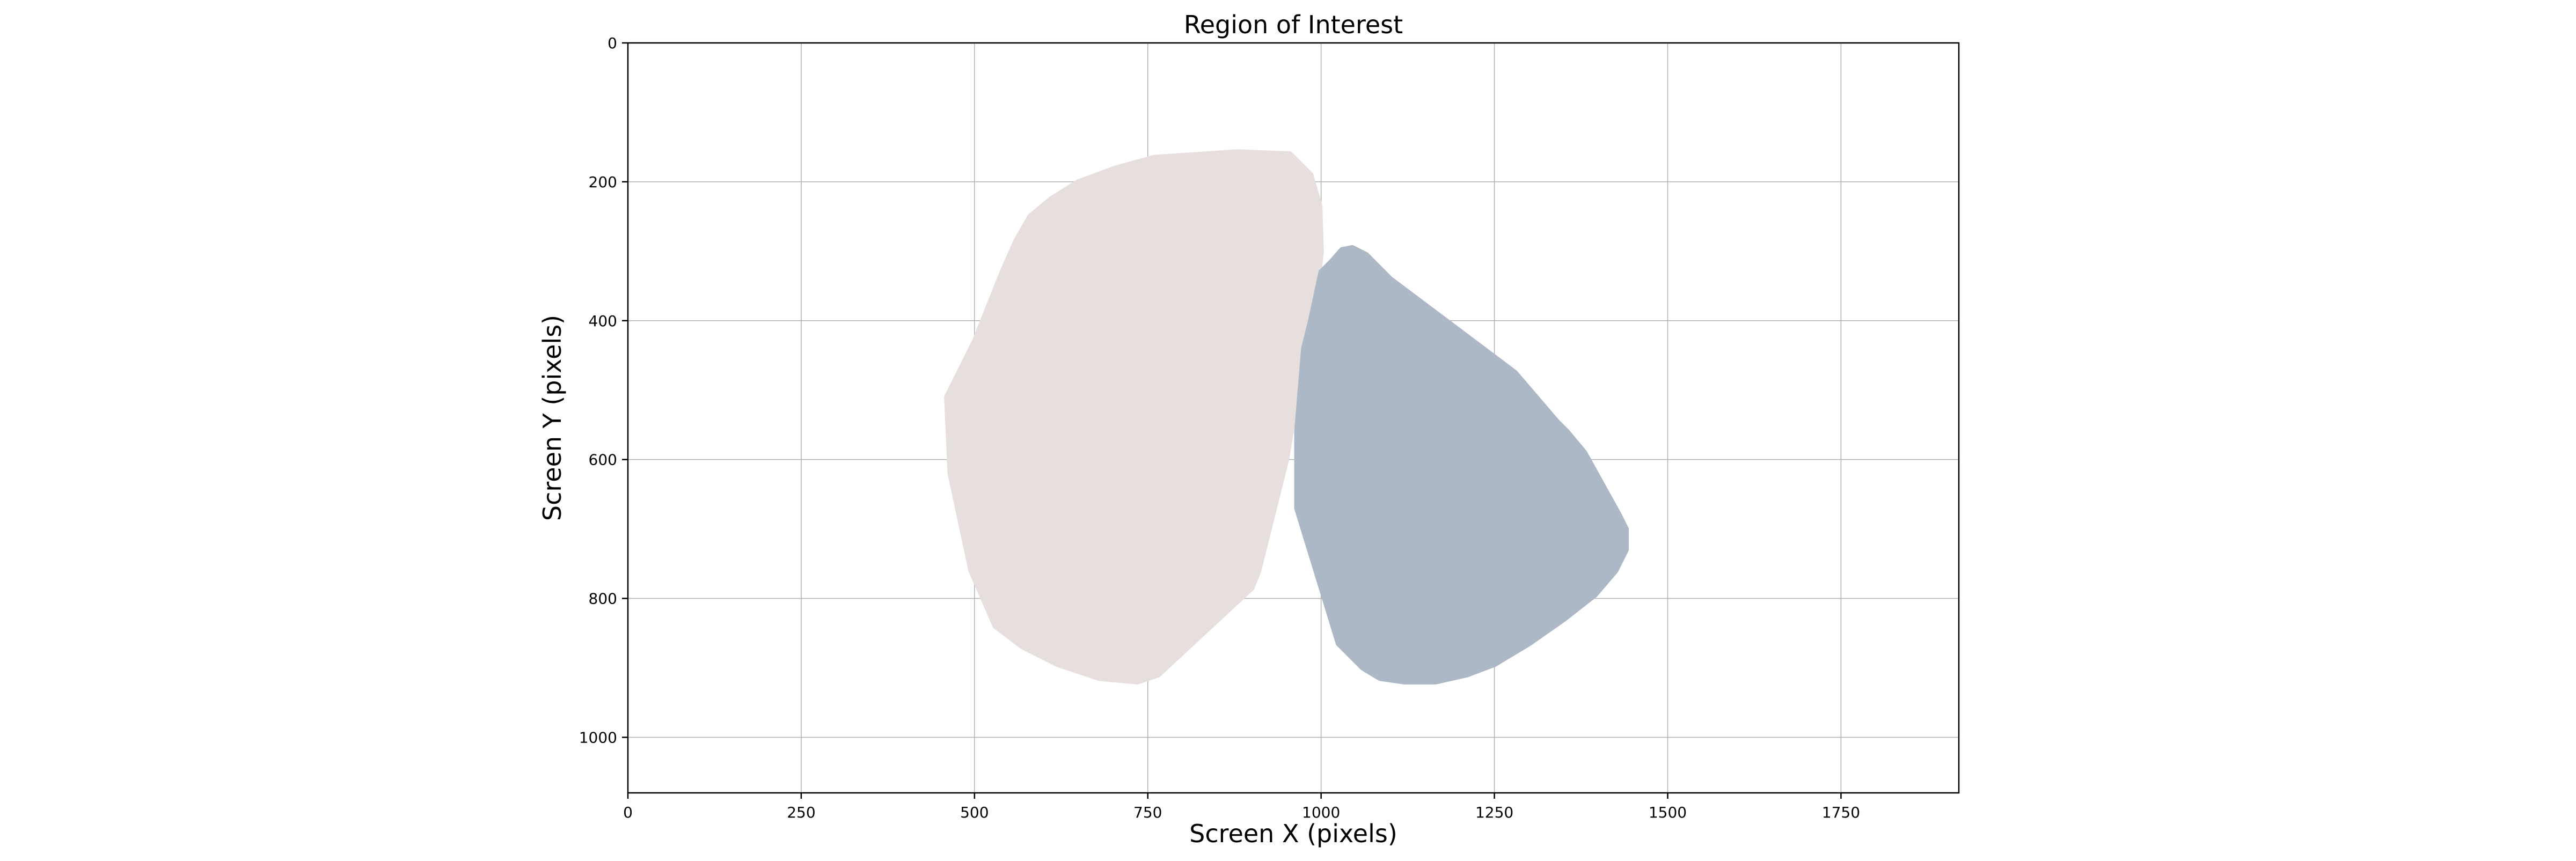 The image size is (2576, 861). I want to click on y-tick-label: 800, so click(603, 599).